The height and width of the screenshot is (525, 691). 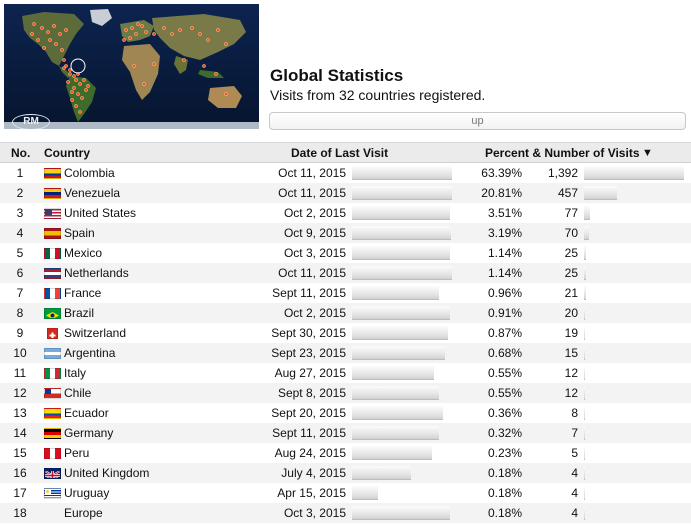 What do you see at coordinates (309, 433) in the screenshot?
I see `last-visit-date: Sept 11, 2015` at bounding box center [309, 433].